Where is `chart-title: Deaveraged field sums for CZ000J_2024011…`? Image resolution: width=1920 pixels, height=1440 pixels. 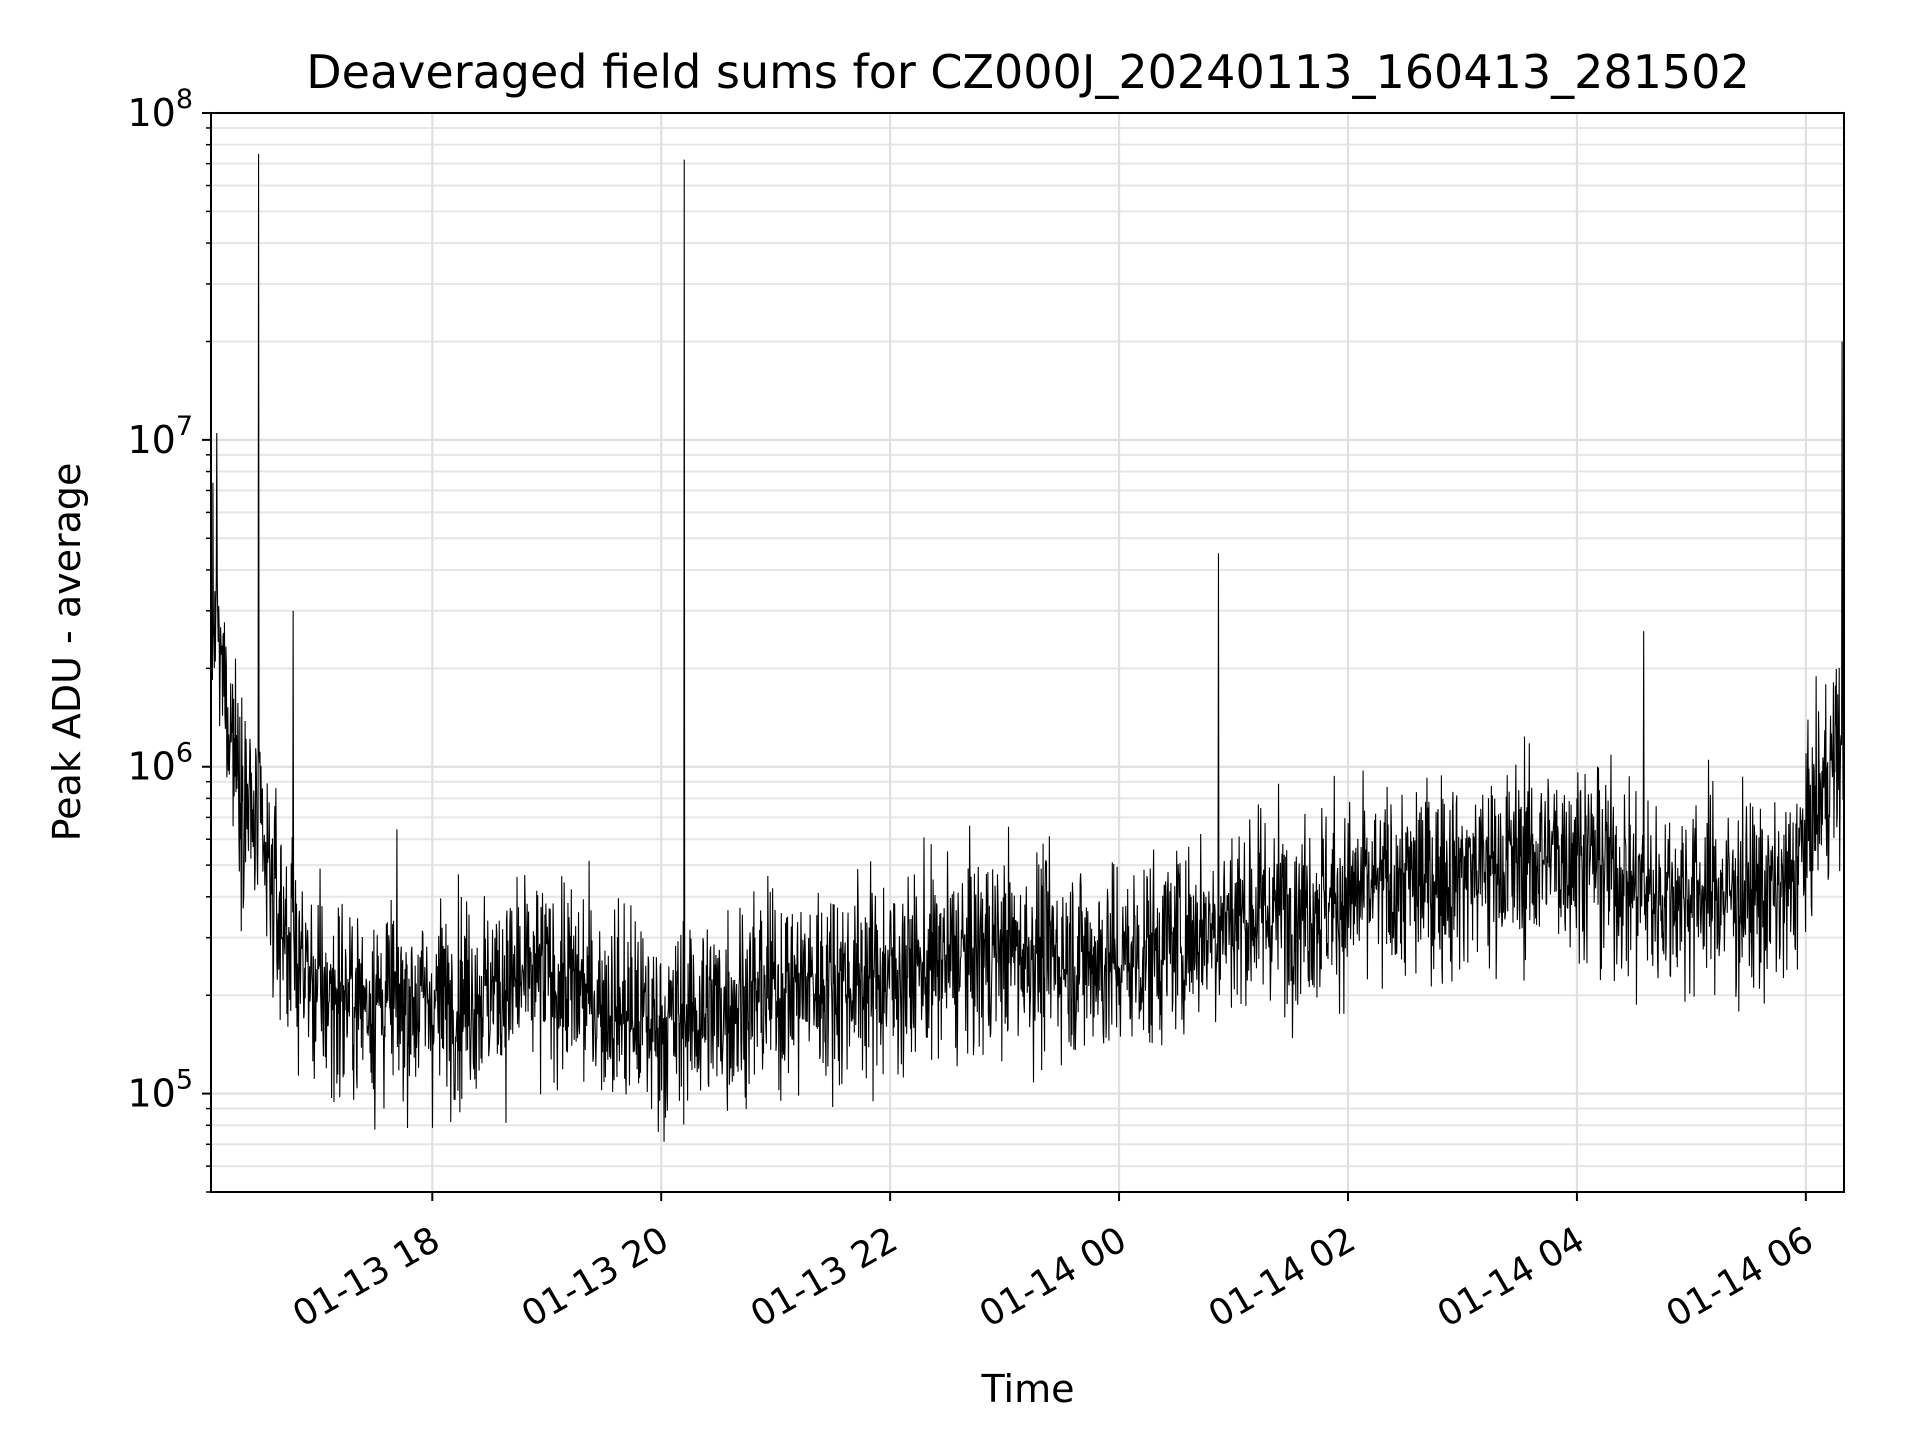
chart-title: Deaveraged field sums for CZ000J_2024011… is located at coordinates (1027, 72).